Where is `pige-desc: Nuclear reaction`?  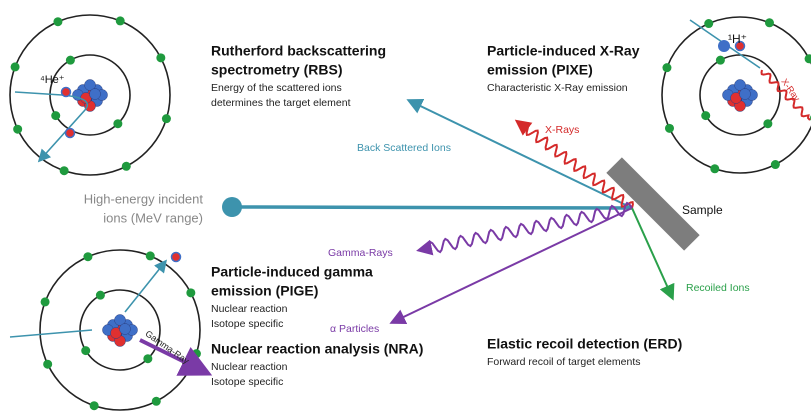
pige-desc: Nuclear reaction is located at coordinates (249, 309).